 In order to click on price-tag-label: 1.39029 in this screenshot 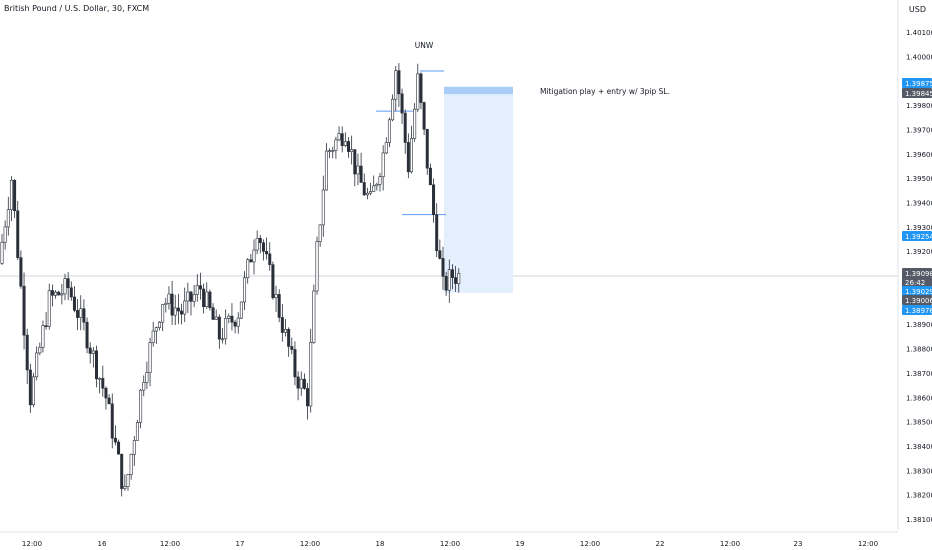, I will do `click(918, 292)`.